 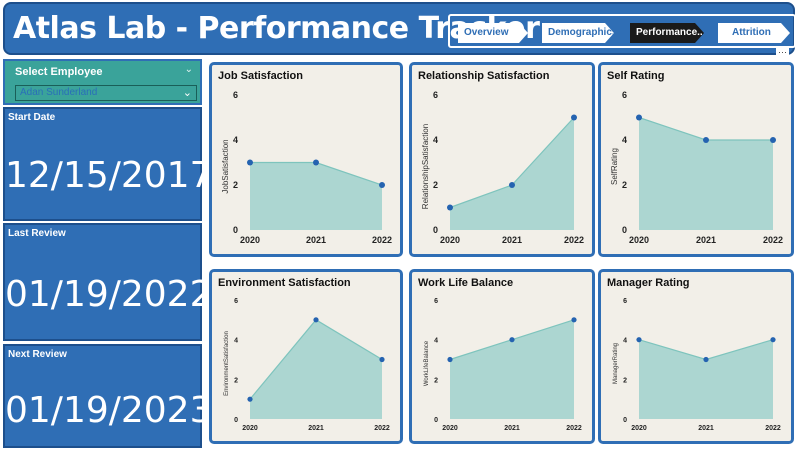 I want to click on more-options-icon: ···, so click(x=782, y=52).